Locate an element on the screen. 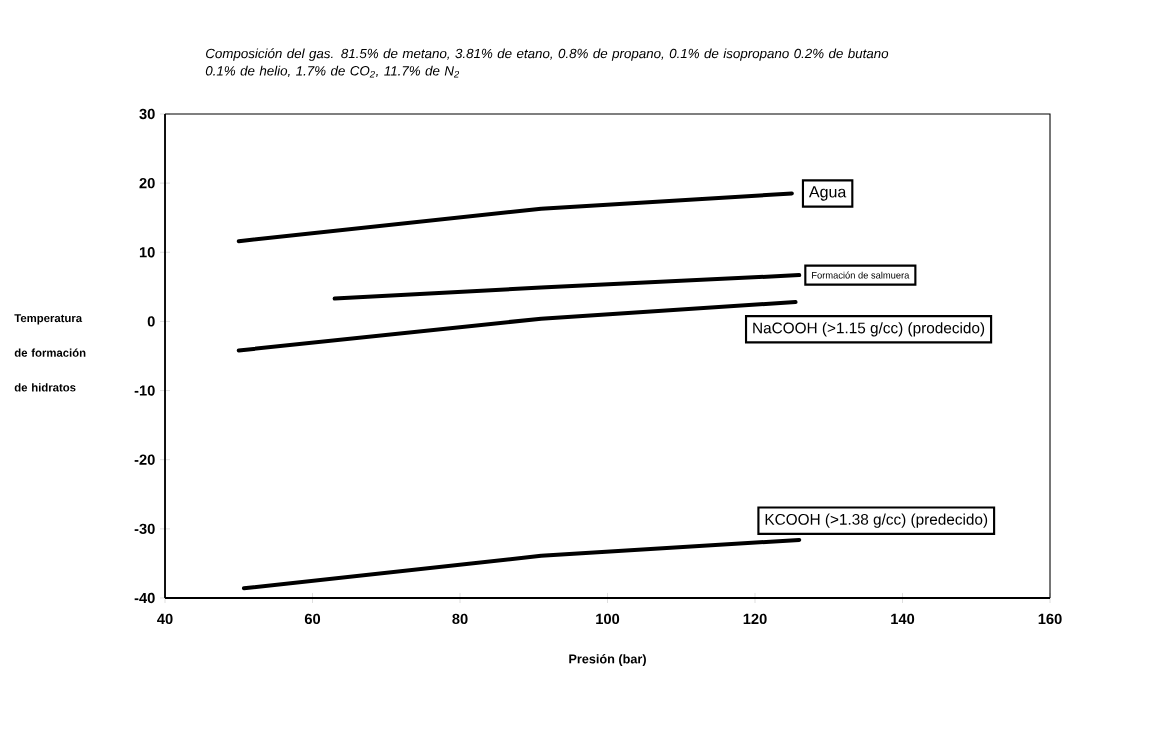 This screenshot has width=1166, height=730. y-tick-label: -40 is located at coordinates (144, 598).